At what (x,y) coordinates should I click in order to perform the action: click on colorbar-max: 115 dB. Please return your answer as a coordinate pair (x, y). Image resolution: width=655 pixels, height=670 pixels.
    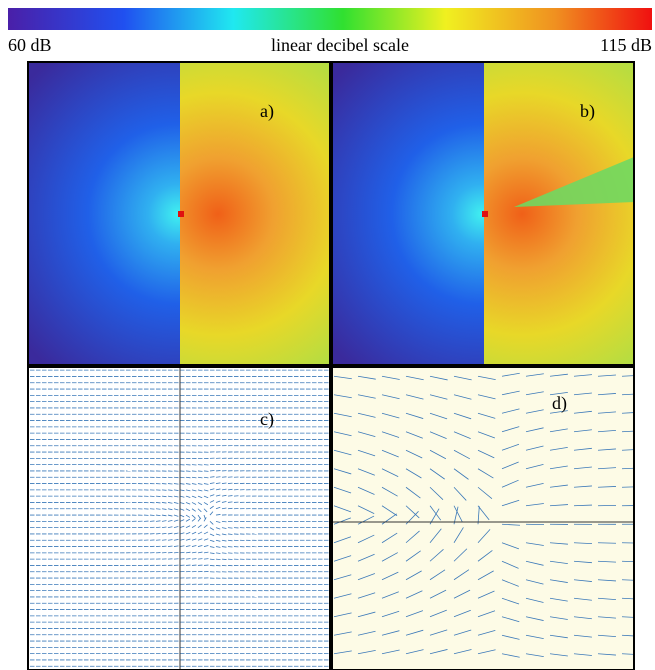
    Looking at the image, I should click on (626, 45).